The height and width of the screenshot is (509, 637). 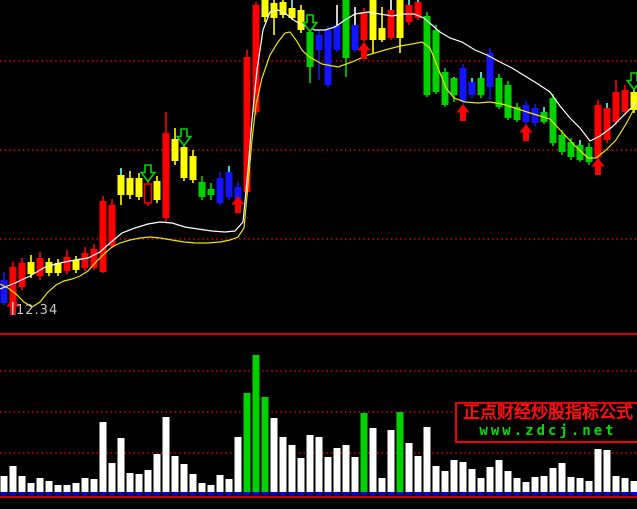 I want to click on price-low-label: 12.34, so click(x=37, y=310).